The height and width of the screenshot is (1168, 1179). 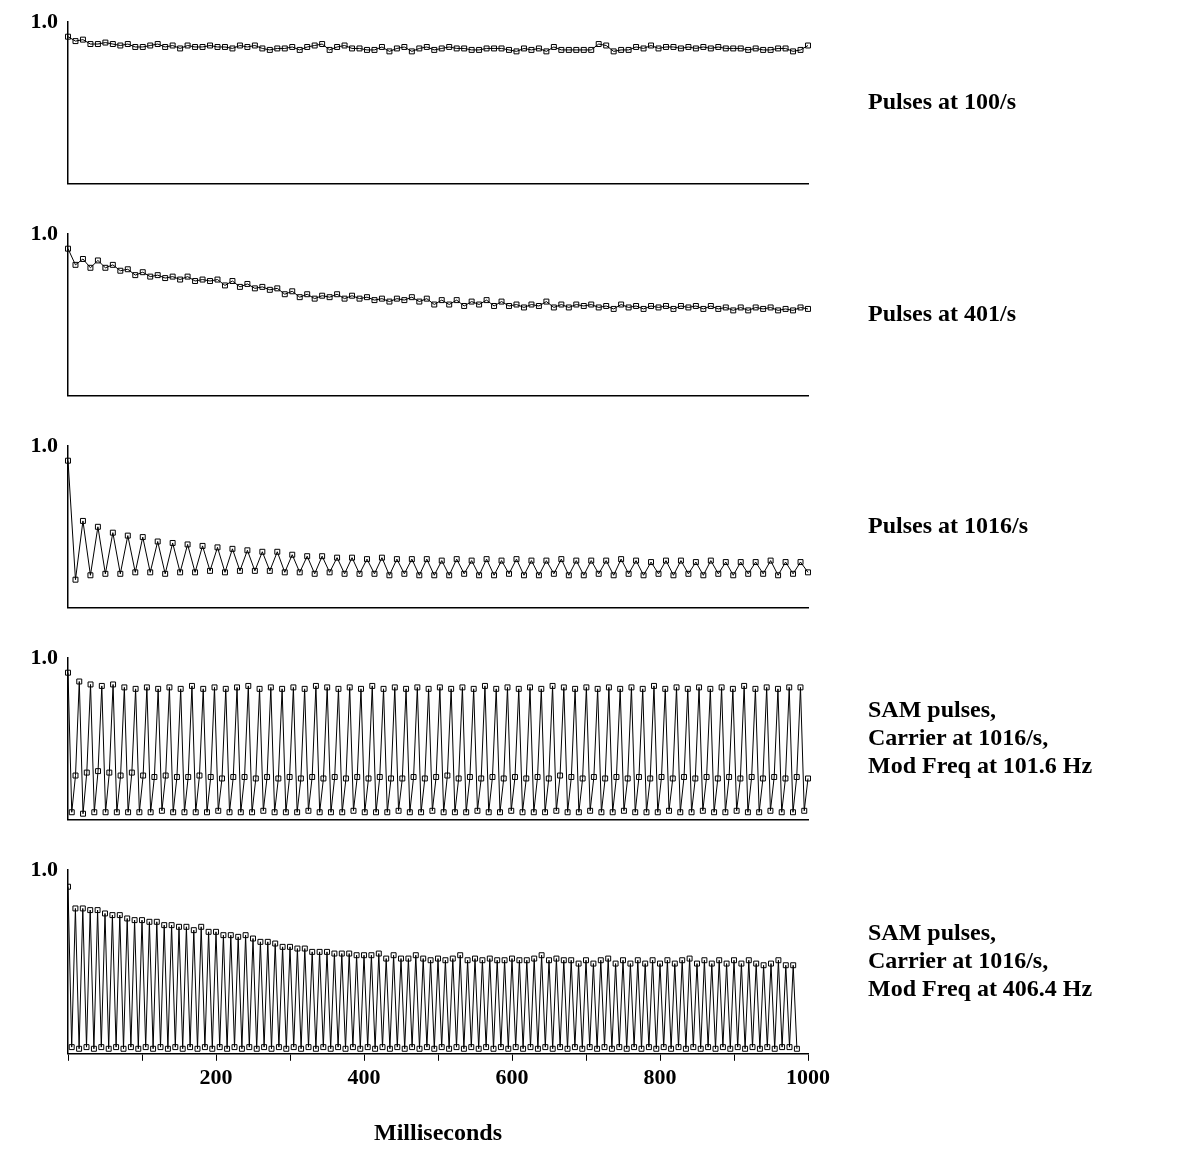 I want to click on text: Pulses at 100/s, so click(x=942, y=101).